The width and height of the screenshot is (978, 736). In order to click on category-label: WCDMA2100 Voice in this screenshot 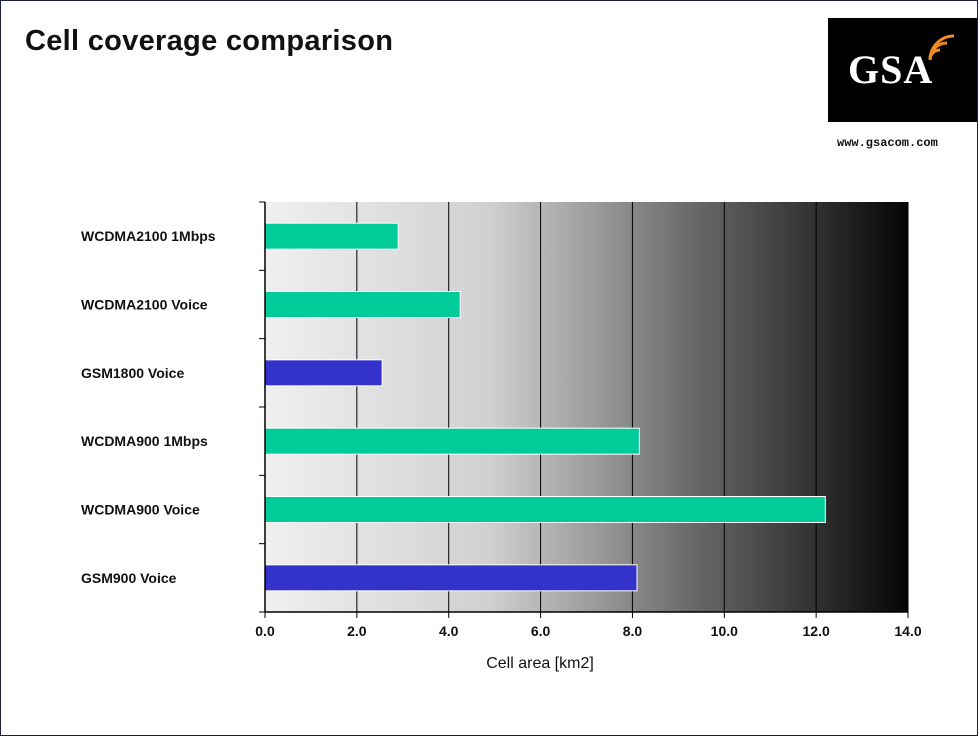, I will do `click(144, 305)`.